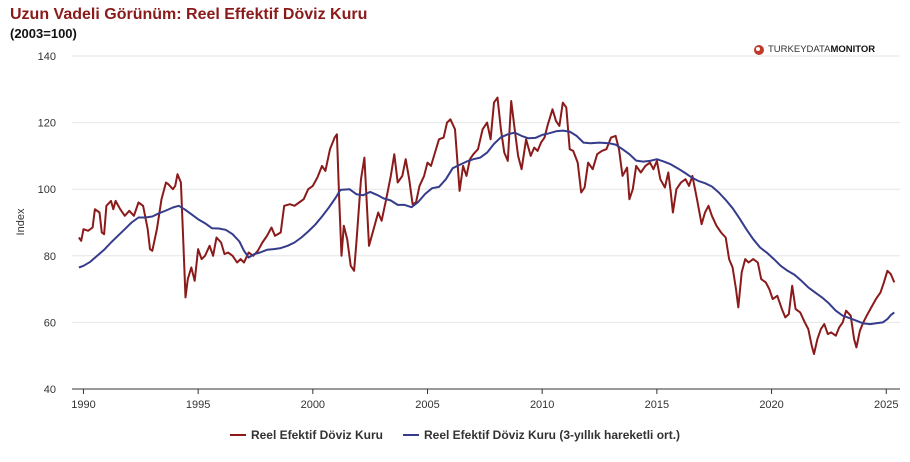  Describe the element at coordinates (47, 124) in the screenshot. I see `y-tick-label: 120` at that location.